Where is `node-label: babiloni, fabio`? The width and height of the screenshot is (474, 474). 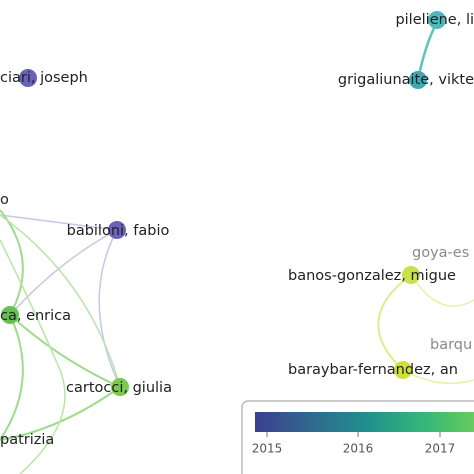 node-label: babiloni, fabio is located at coordinates (118, 231).